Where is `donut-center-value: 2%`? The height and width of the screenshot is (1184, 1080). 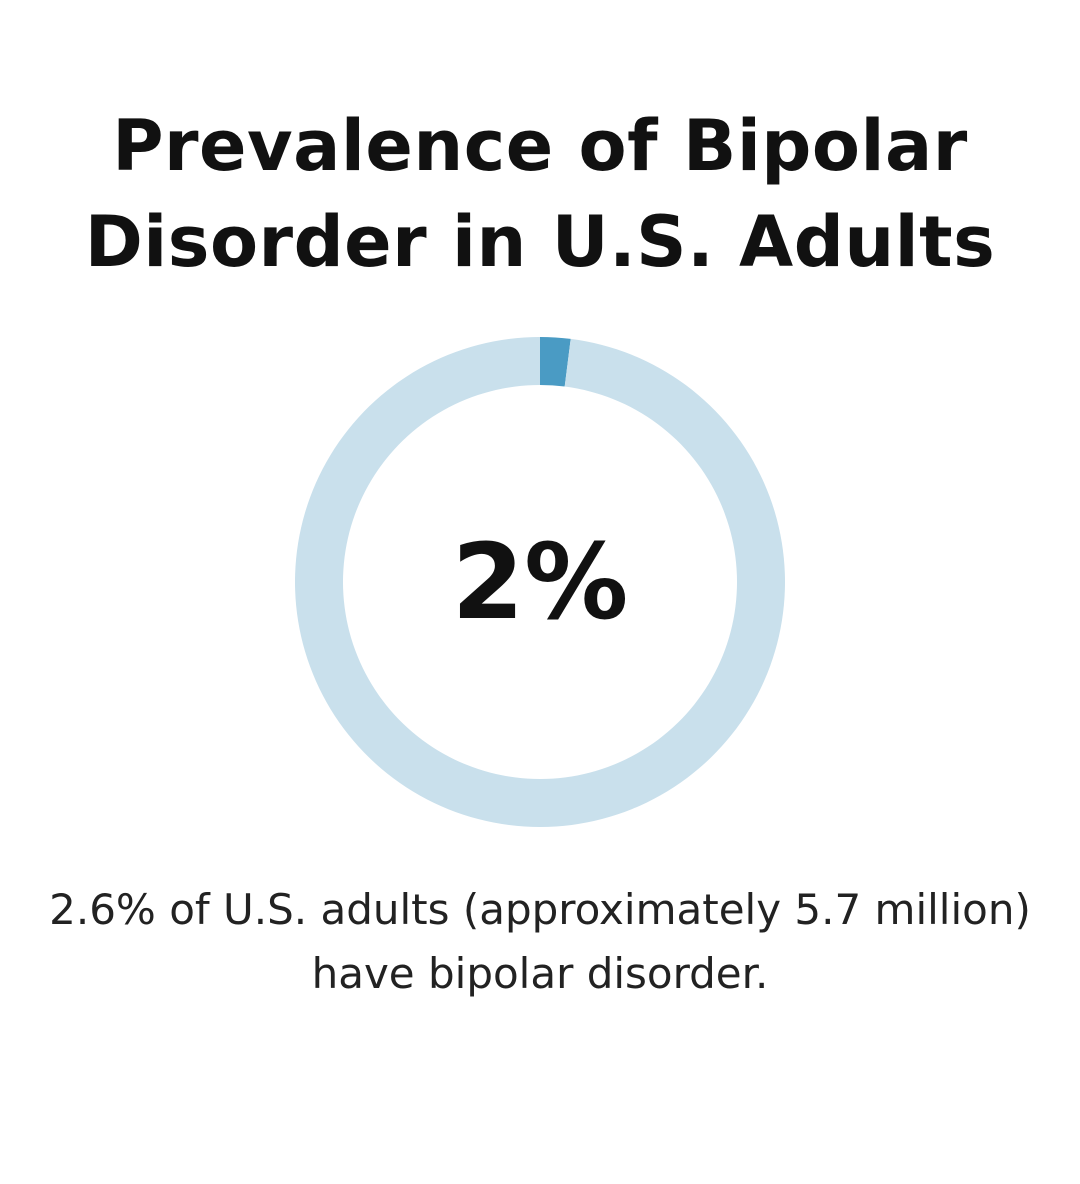
donut-center-value: 2% is located at coordinates (540, 582).